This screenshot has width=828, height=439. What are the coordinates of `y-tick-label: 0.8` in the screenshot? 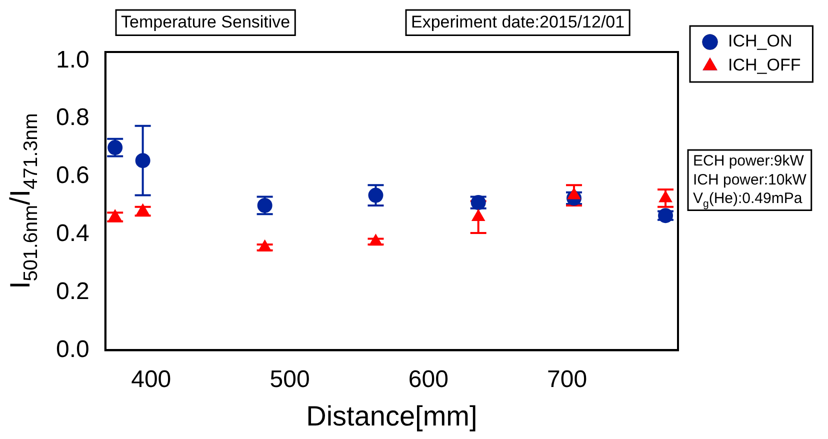 It's located at (73, 118).